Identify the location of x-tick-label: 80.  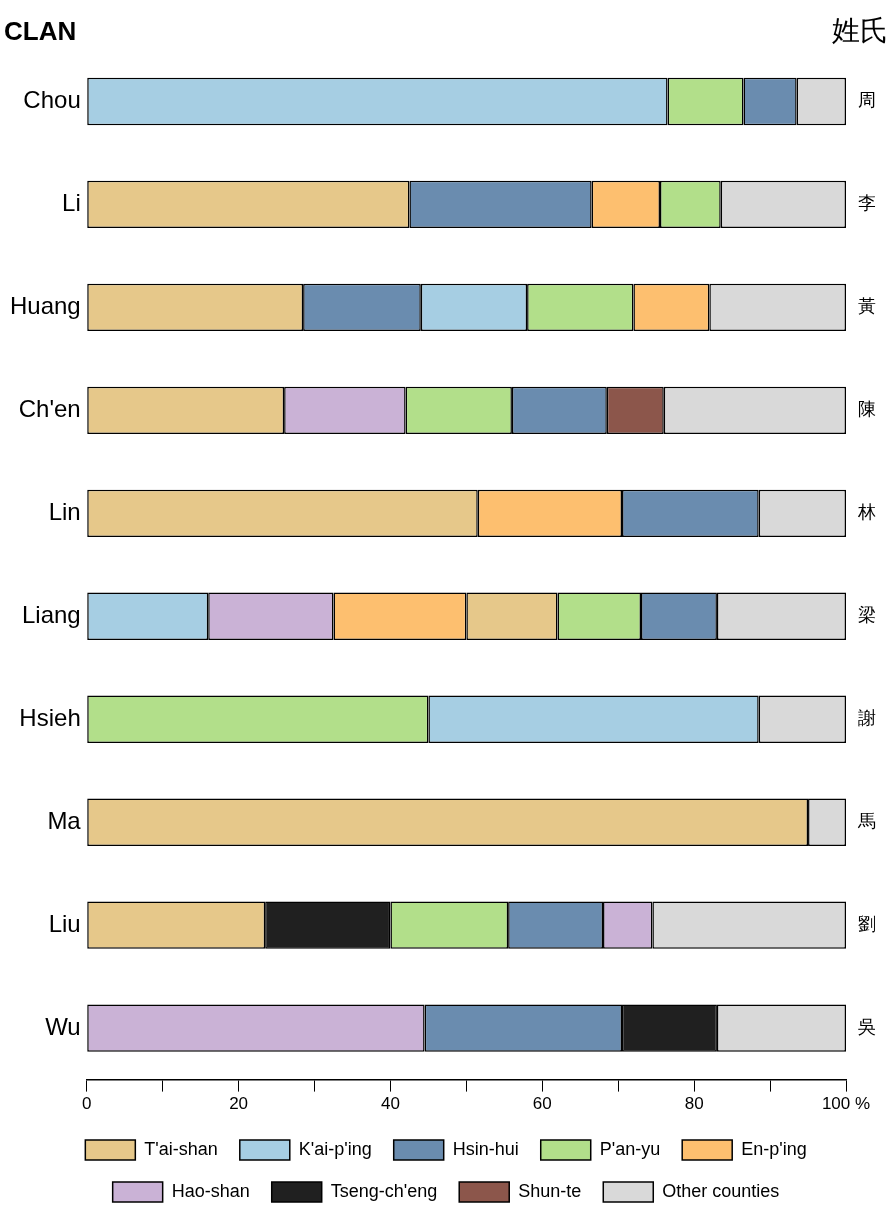
(694, 1104).